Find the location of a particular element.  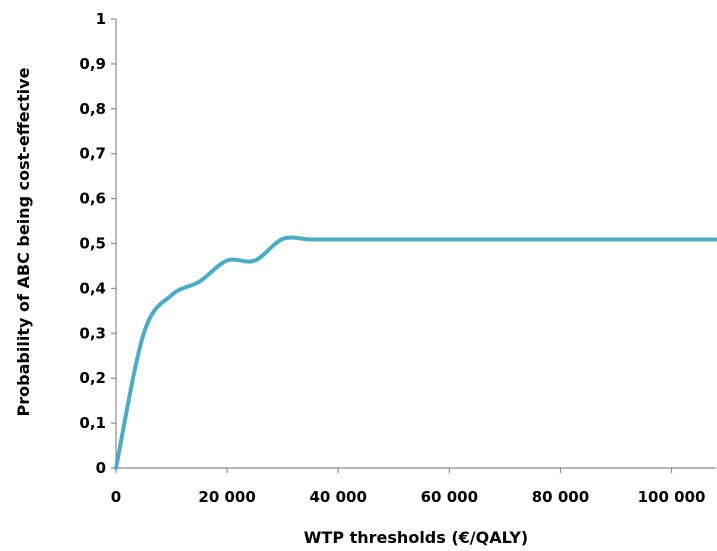

y-tick-label: 0,3 is located at coordinates (92, 333).